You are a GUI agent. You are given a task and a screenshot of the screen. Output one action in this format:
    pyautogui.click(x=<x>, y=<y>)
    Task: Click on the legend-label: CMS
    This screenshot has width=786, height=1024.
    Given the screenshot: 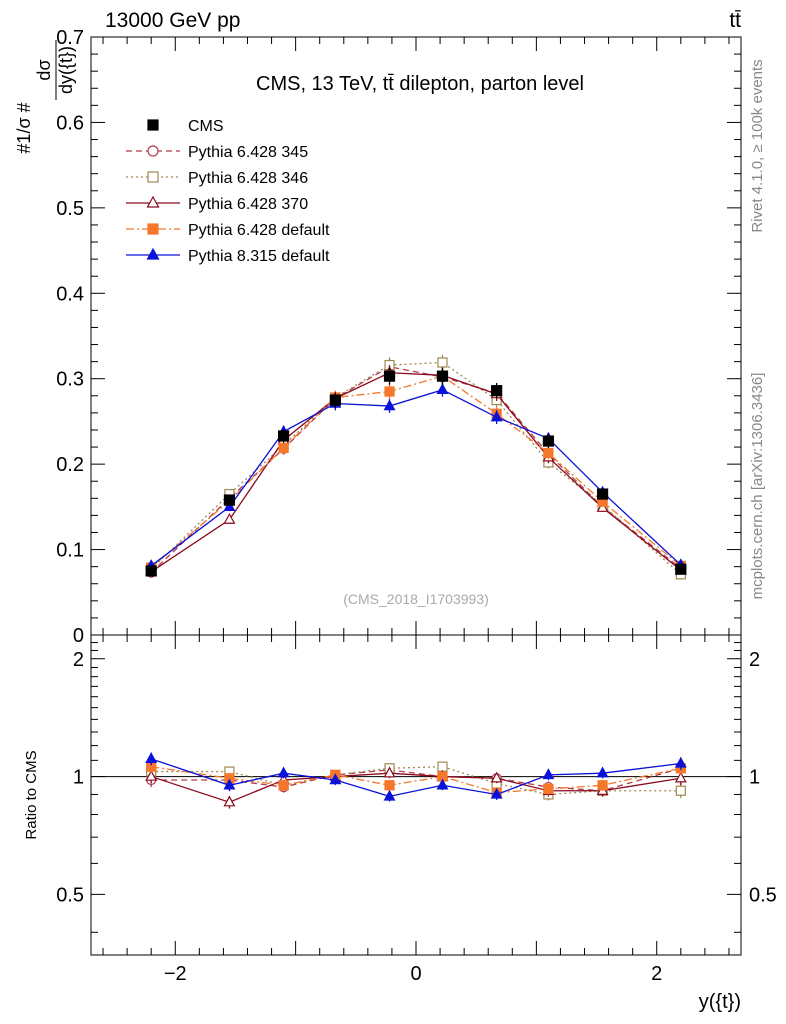 What is the action you would take?
    pyautogui.click(x=206, y=126)
    